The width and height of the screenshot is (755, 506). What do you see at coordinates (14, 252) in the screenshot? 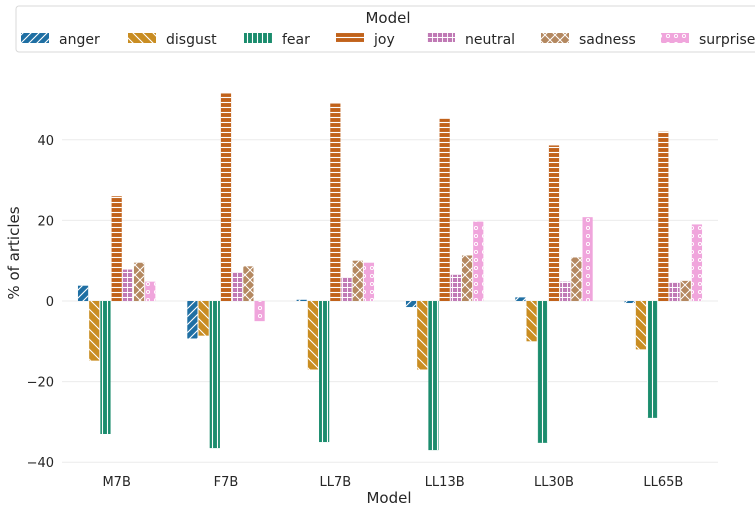
I see `y-axis-label: % of articles` at bounding box center [14, 252].